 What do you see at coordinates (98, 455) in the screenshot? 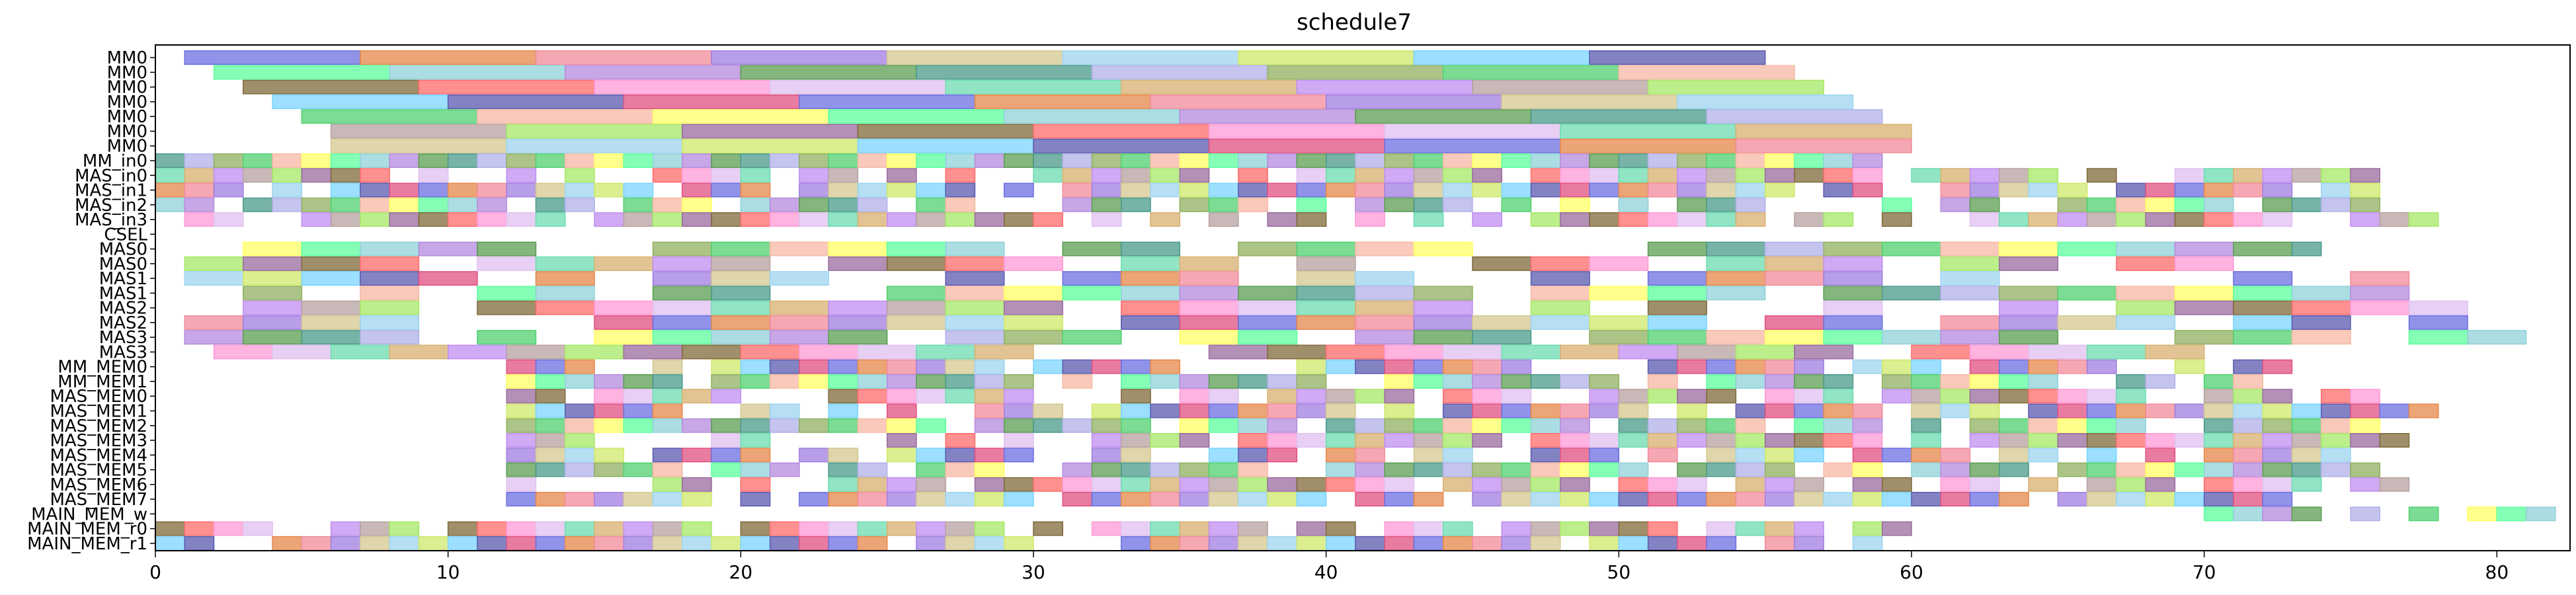
I see `y-tick-label: MAS_MEM4` at bounding box center [98, 455].